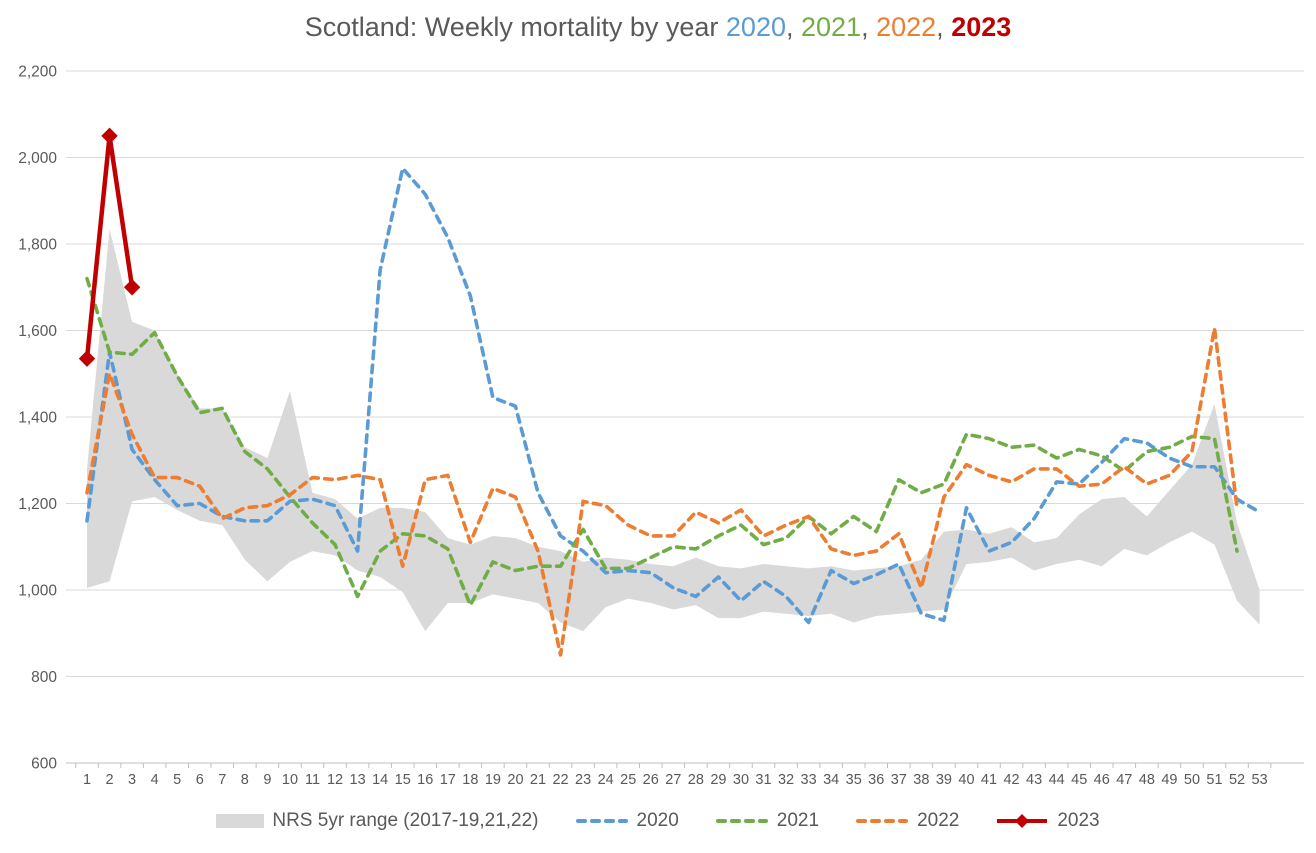 This screenshot has width=1316, height=853. What do you see at coordinates (989, 780) in the screenshot?
I see `x-axis-label: 41` at bounding box center [989, 780].